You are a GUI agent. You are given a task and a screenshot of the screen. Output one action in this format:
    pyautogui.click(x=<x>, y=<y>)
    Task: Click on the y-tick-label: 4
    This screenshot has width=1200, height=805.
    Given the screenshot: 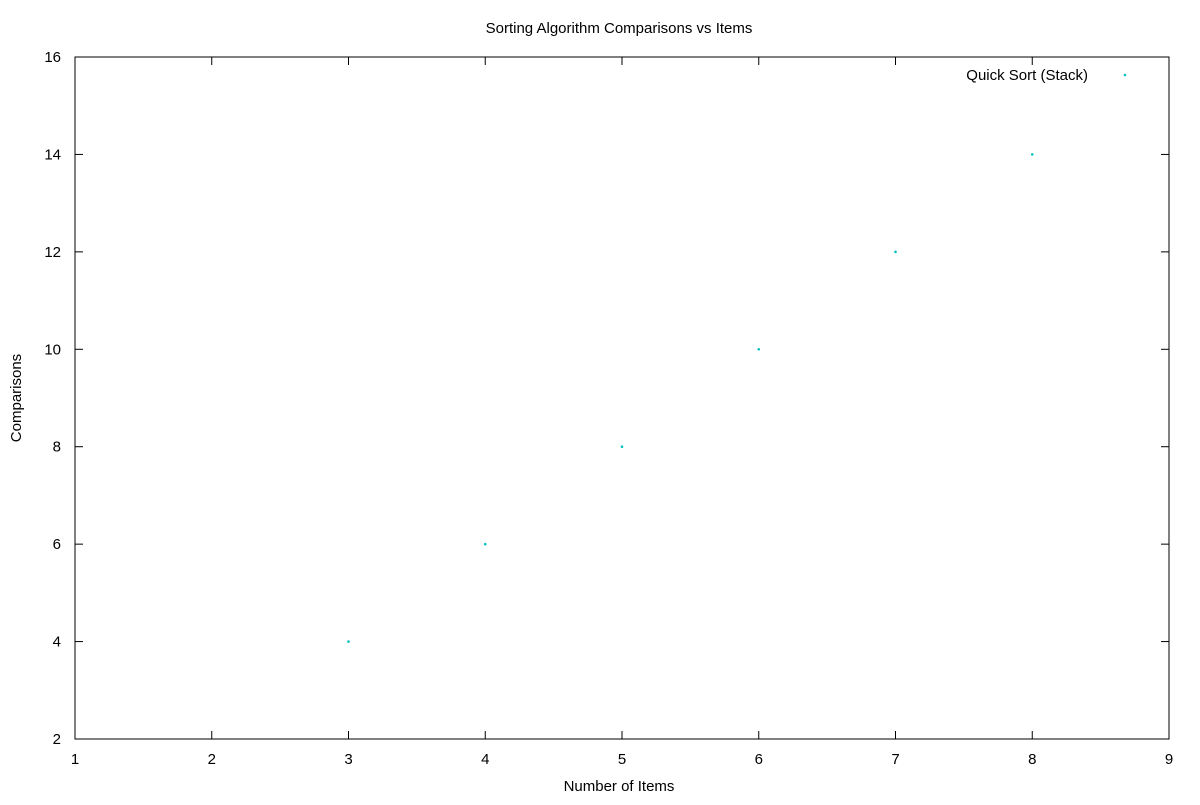 What is the action you would take?
    pyautogui.click(x=57, y=642)
    